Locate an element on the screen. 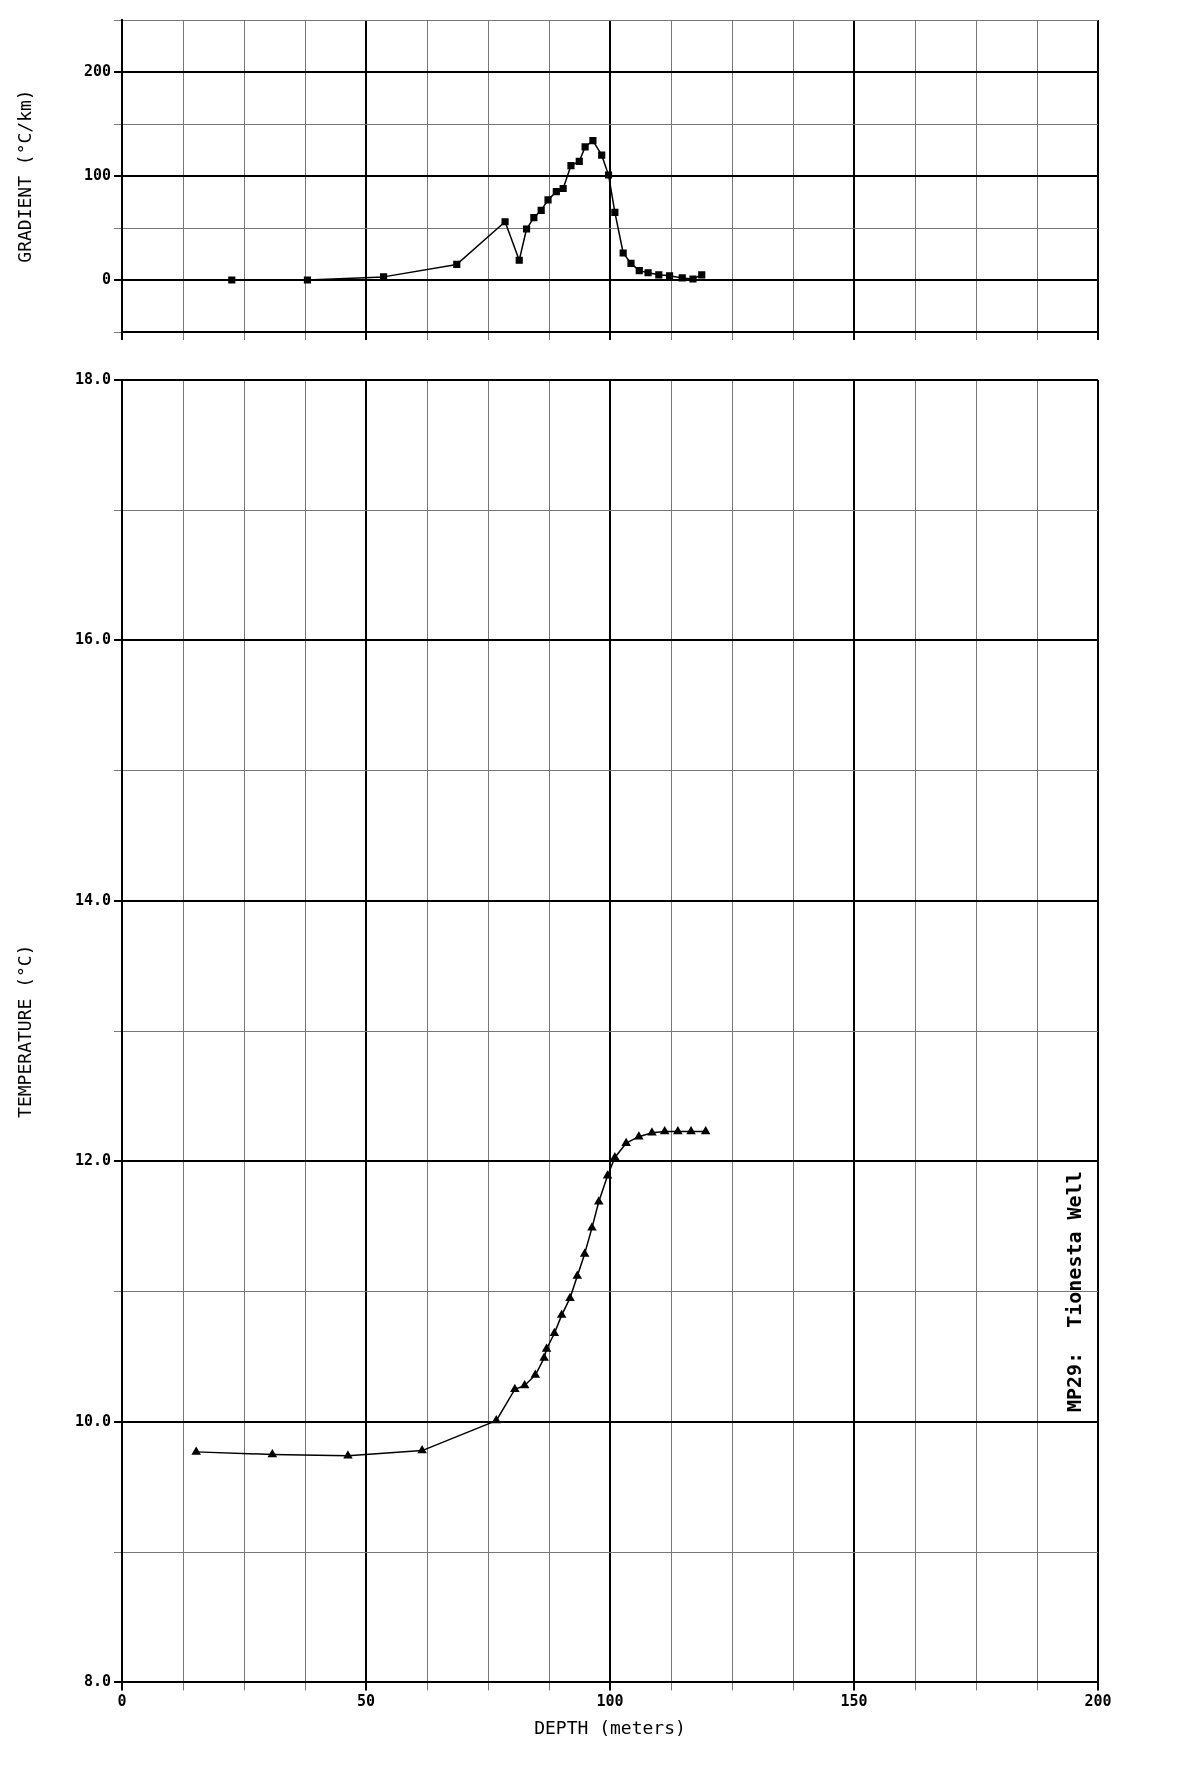 The width and height of the screenshot is (1188, 1769). x-tick-label: 50 is located at coordinates (366, 1701).